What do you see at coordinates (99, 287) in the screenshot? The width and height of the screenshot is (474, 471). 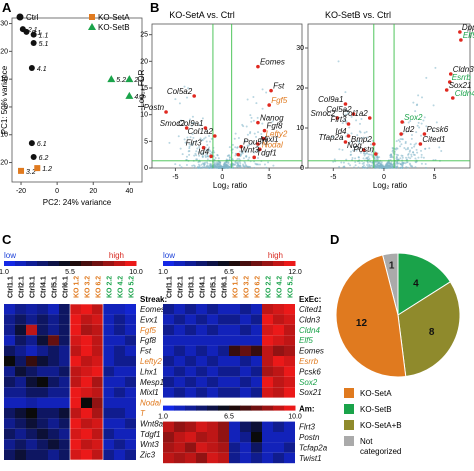 I see `column-header-ko-6-2: KO 6.2` at bounding box center [99, 287].